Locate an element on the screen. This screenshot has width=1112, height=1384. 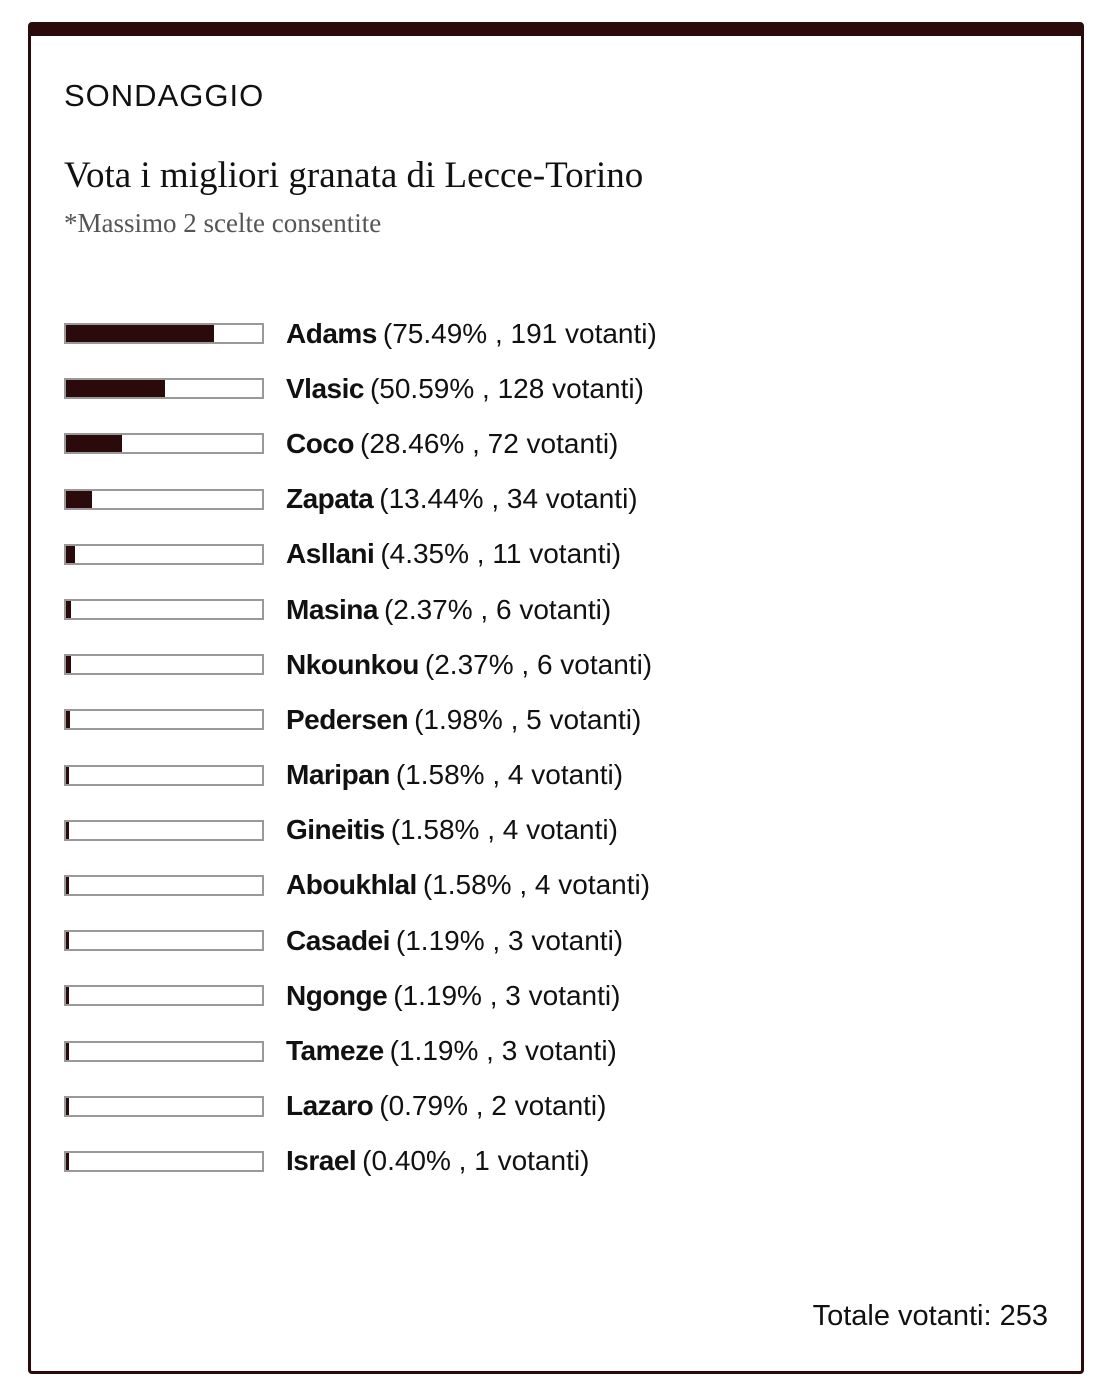
option-row: Gineitis (1.58% , 4 votanti) is located at coordinates (360, 830).